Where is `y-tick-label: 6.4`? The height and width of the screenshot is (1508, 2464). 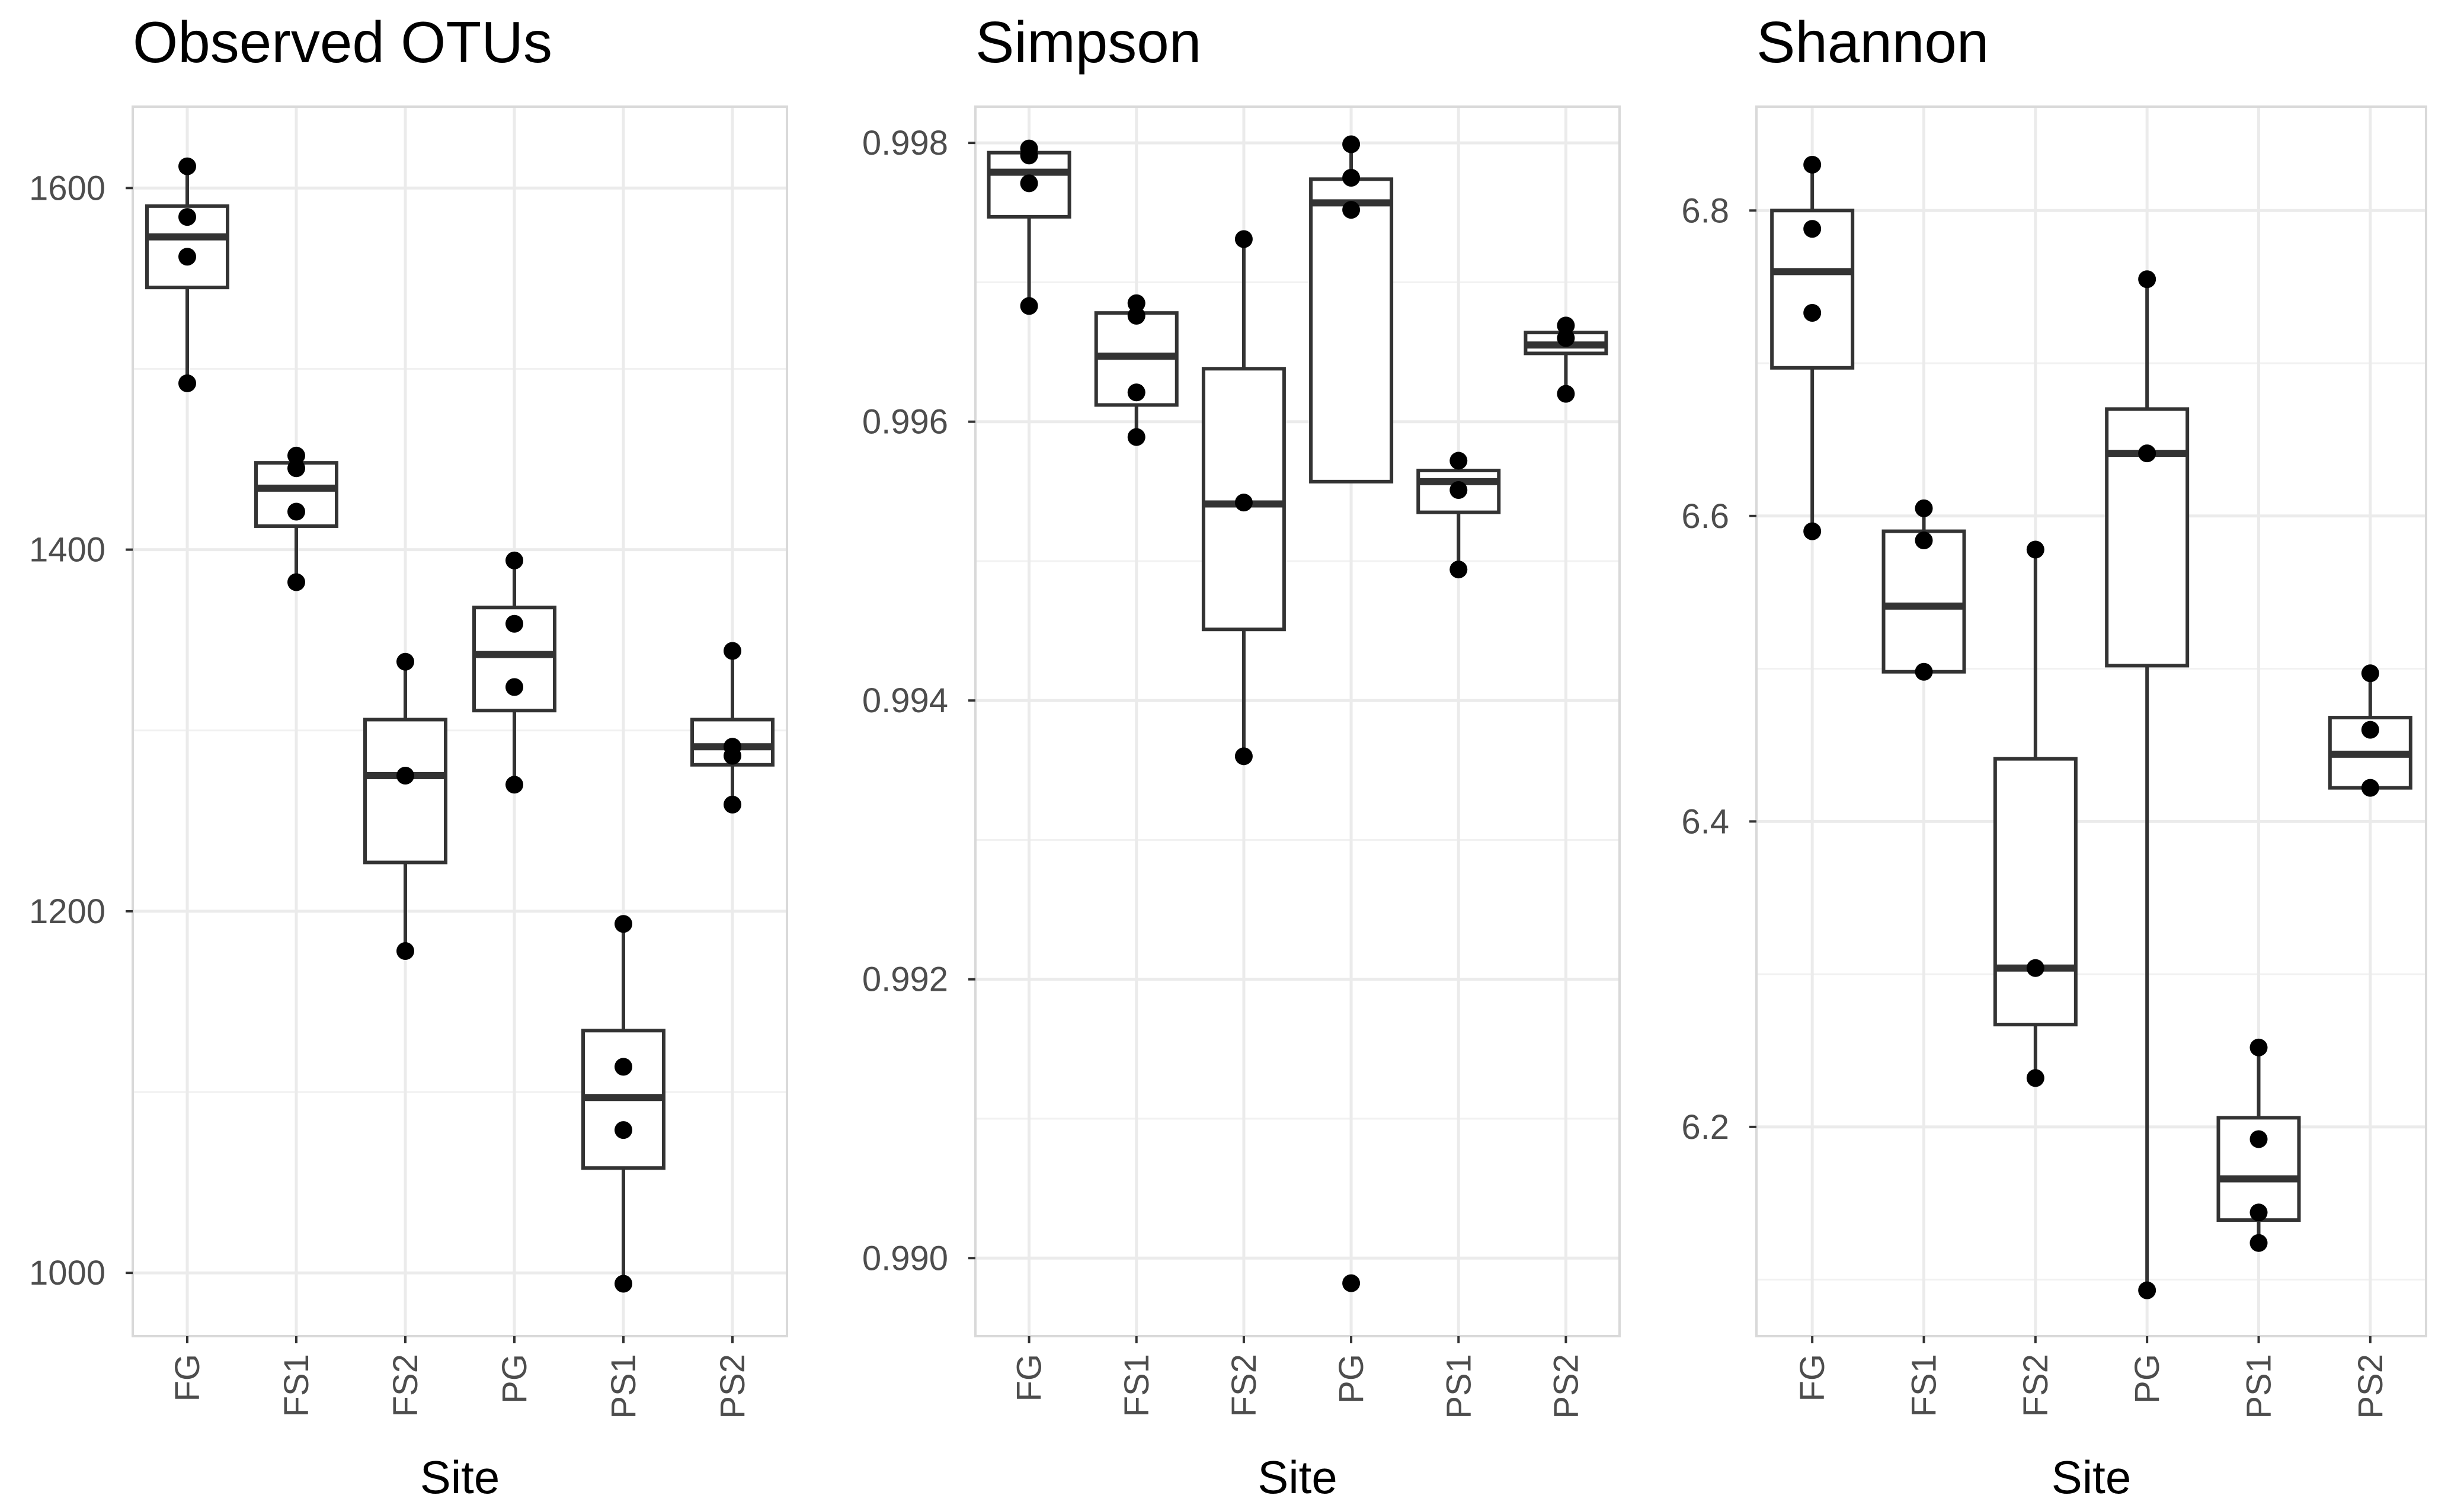
y-tick-label: 6.4 is located at coordinates (1705, 821).